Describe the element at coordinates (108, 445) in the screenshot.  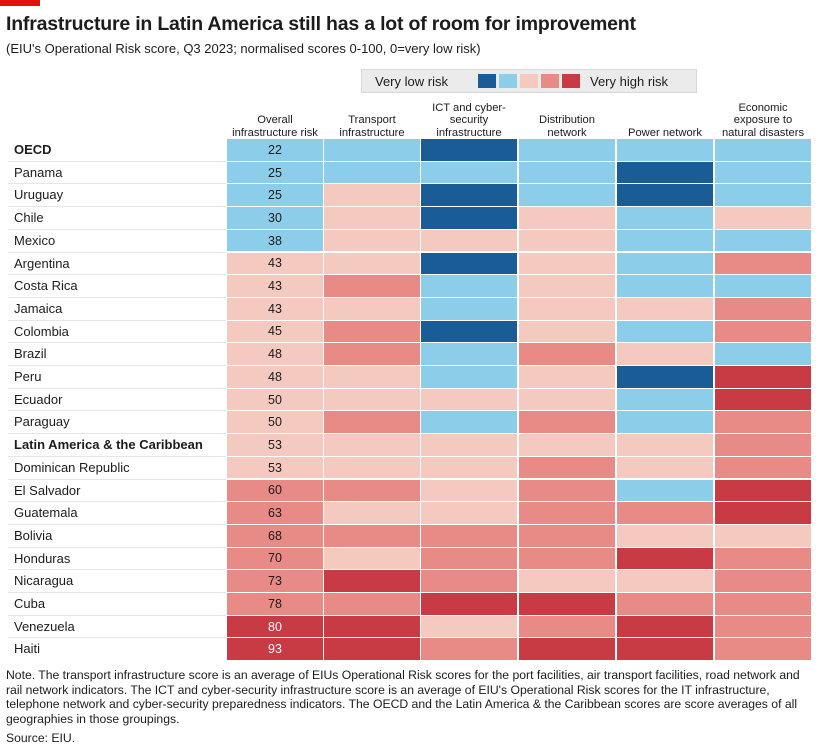
I see `row-label: Latin America & the Caribbean` at that location.